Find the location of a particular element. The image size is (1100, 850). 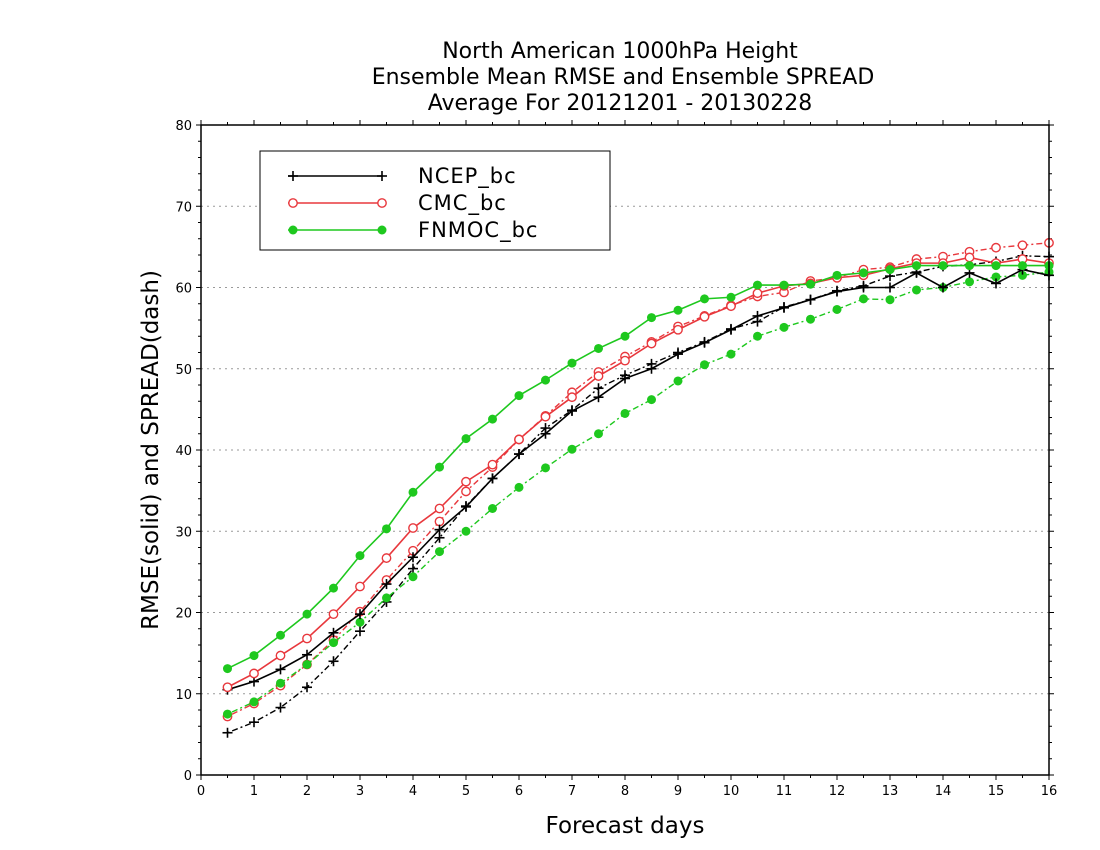

x-tick-label-7: 7 is located at coordinates (572, 791).